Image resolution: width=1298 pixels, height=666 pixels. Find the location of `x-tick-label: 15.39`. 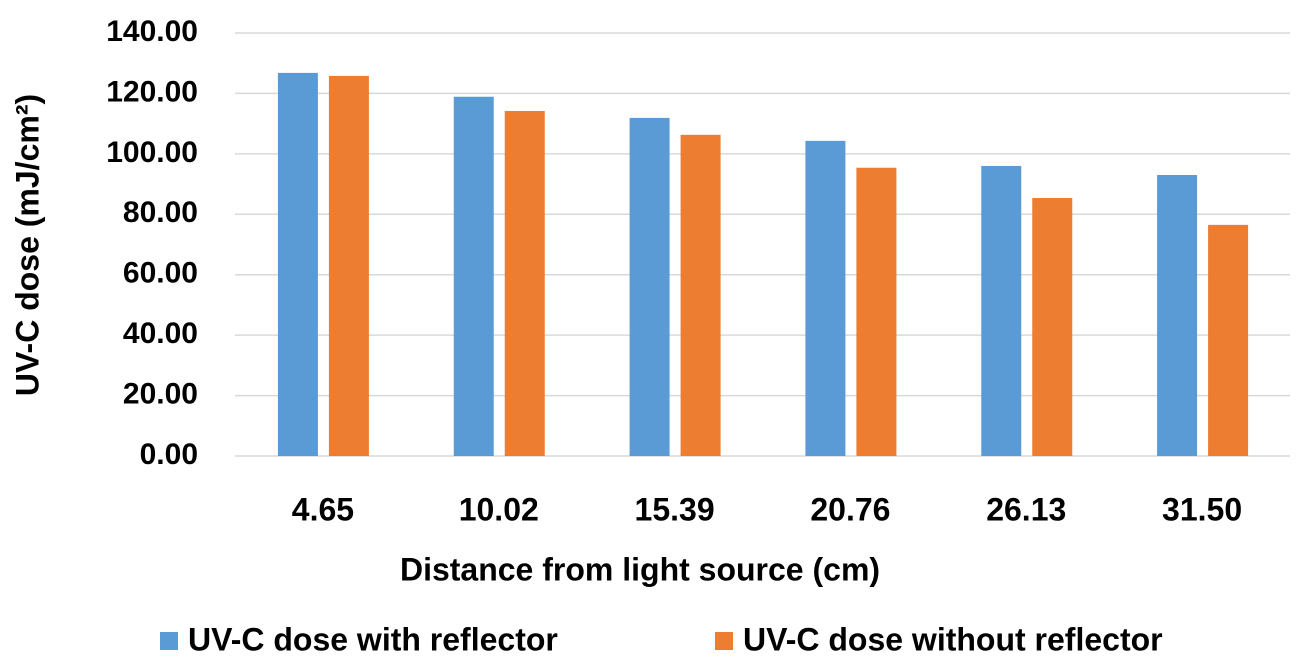

x-tick-label: 15.39 is located at coordinates (675, 509).